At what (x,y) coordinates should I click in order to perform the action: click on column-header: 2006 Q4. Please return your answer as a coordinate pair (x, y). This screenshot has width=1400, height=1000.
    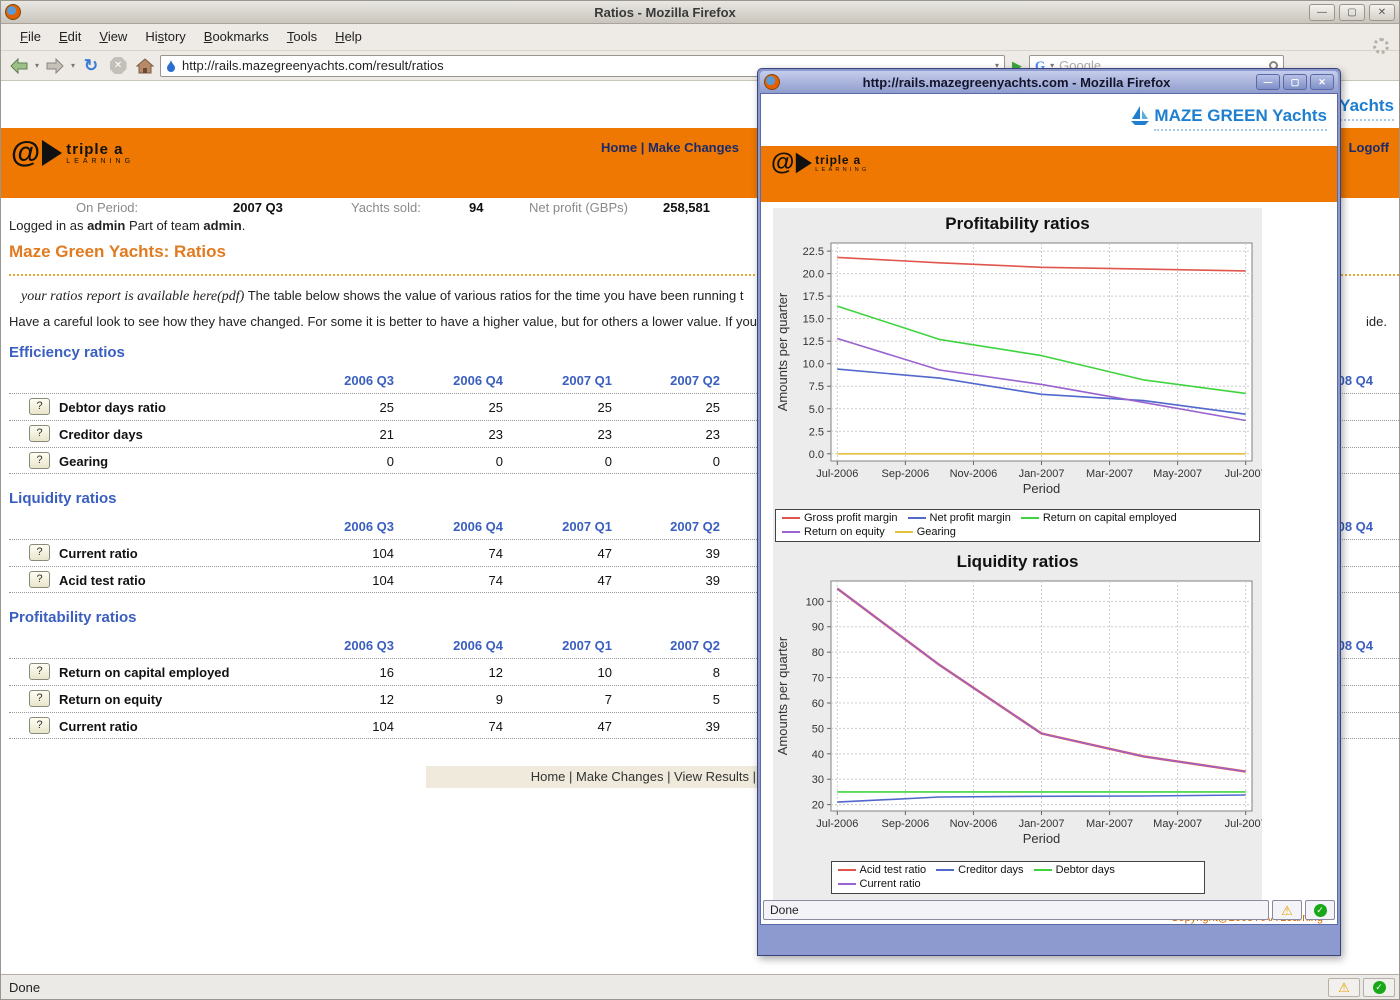
    Looking at the image, I should click on (478, 526).